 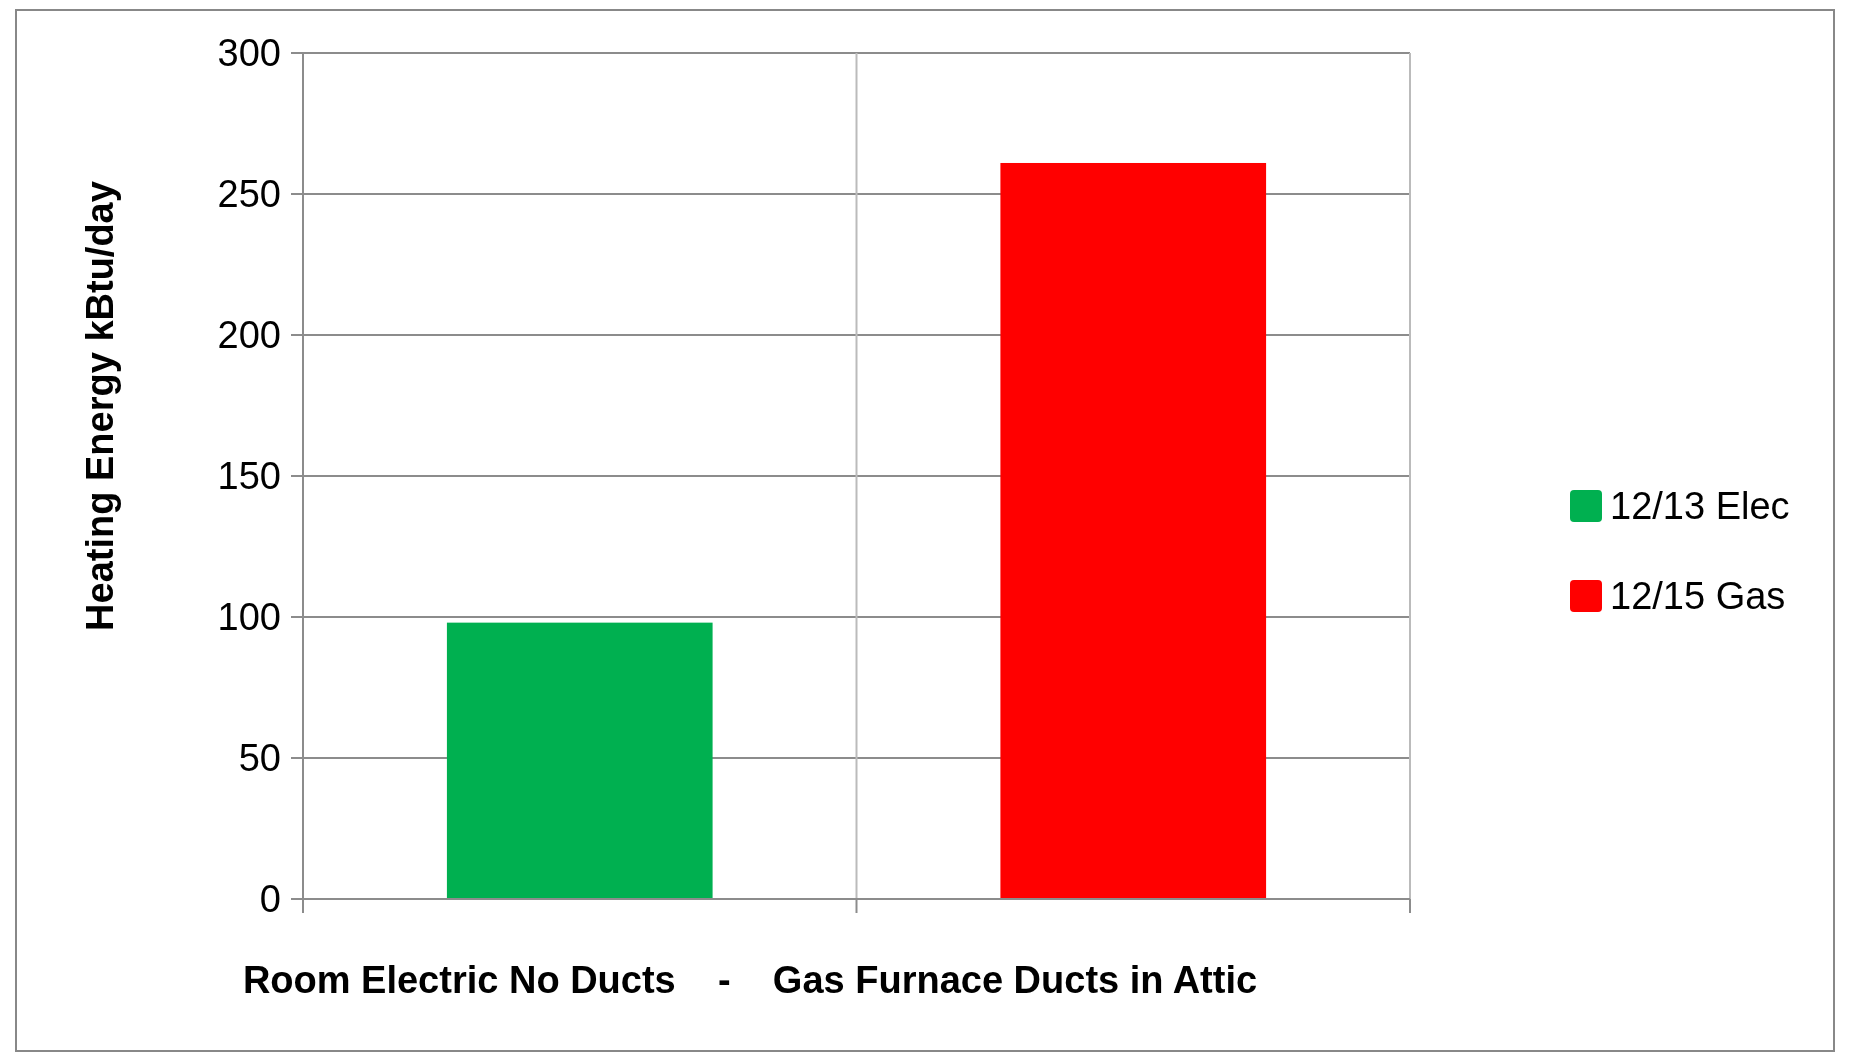 What do you see at coordinates (270, 899) in the screenshot?
I see `y-tick-label: 0` at bounding box center [270, 899].